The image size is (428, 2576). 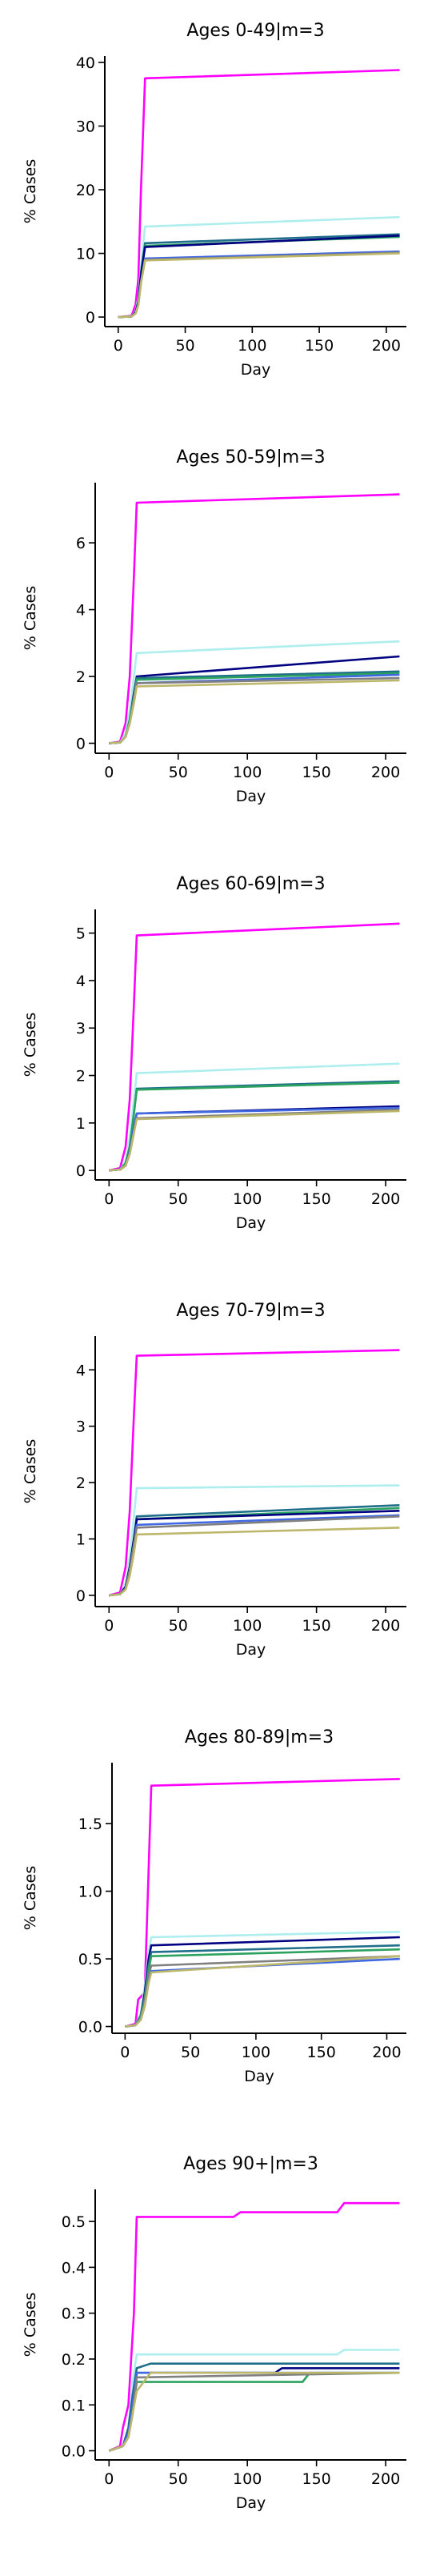 What do you see at coordinates (90, 1824) in the screenshot?
I see `y-tick-label: 1.5` at bounding box center [90, 1824].